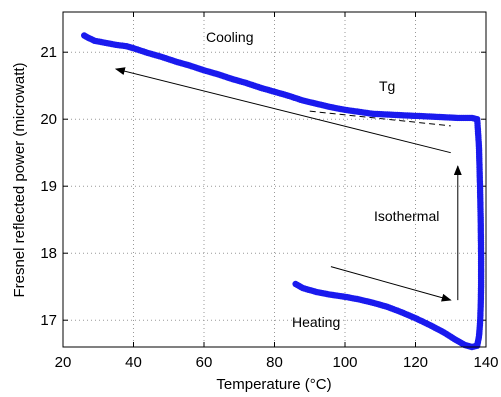  What do you see at coordinates (204, 362) in the screenshot?
I see `x-tick-label: 60` at bounding box center [204, 362].